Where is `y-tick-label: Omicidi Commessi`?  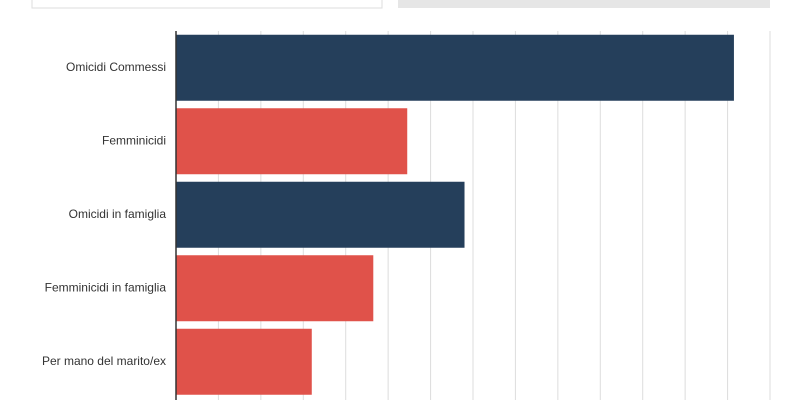 y-tick-label: Omicidi Commessi is located at coordinates (116, 67).